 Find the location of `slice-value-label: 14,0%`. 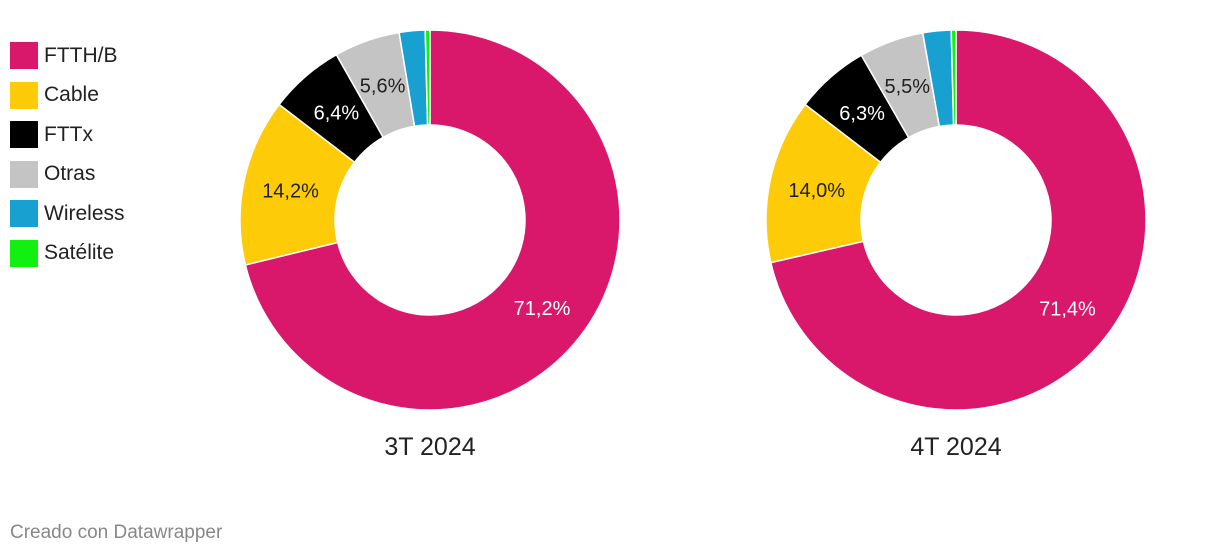

slice-value-label: 14,0% is located at coordinates (816, 191).